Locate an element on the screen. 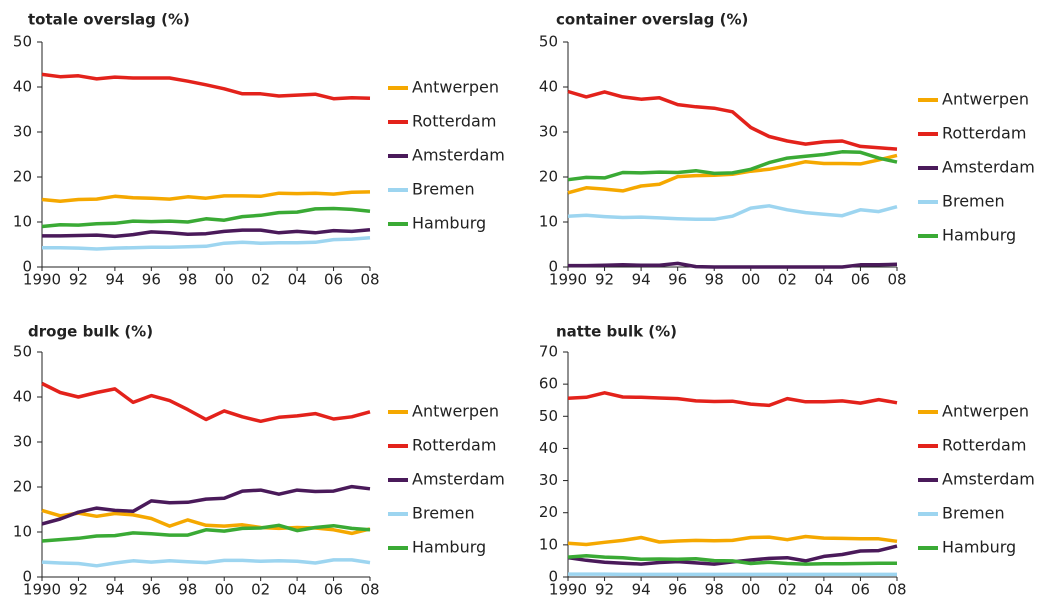 The width and height of the screenshot is (1042, 601). chart-title: container overslag (%) is located at coordinates (652, 20).